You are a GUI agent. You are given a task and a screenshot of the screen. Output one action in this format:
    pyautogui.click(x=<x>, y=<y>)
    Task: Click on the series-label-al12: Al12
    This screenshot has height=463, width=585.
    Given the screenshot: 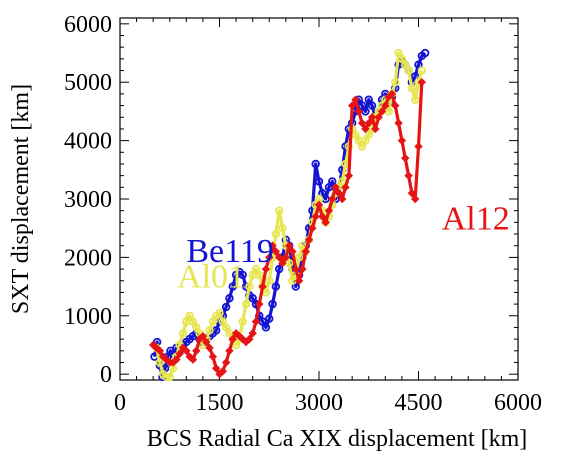 What is the action you would take?
    pyautogui.click(x=476, y=218)
    